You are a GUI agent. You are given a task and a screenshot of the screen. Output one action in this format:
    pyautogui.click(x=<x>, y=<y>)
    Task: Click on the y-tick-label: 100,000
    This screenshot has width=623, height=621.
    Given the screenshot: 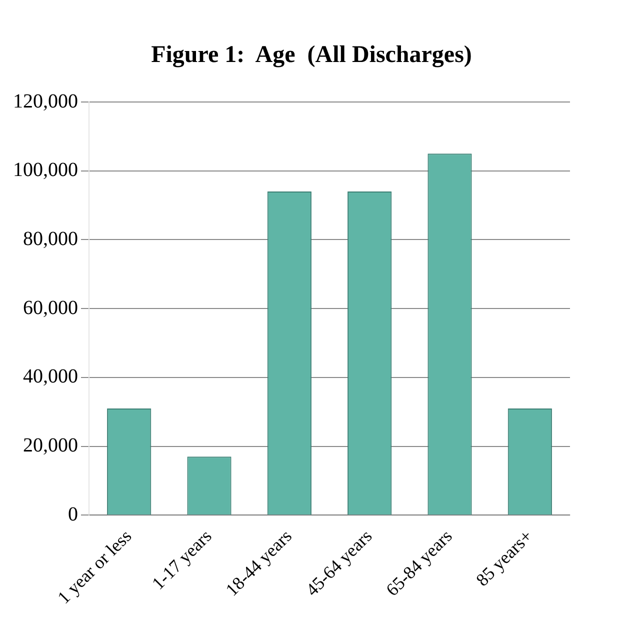 What is the action you would take?
    pyautogui.click(x=45, y=170)
    